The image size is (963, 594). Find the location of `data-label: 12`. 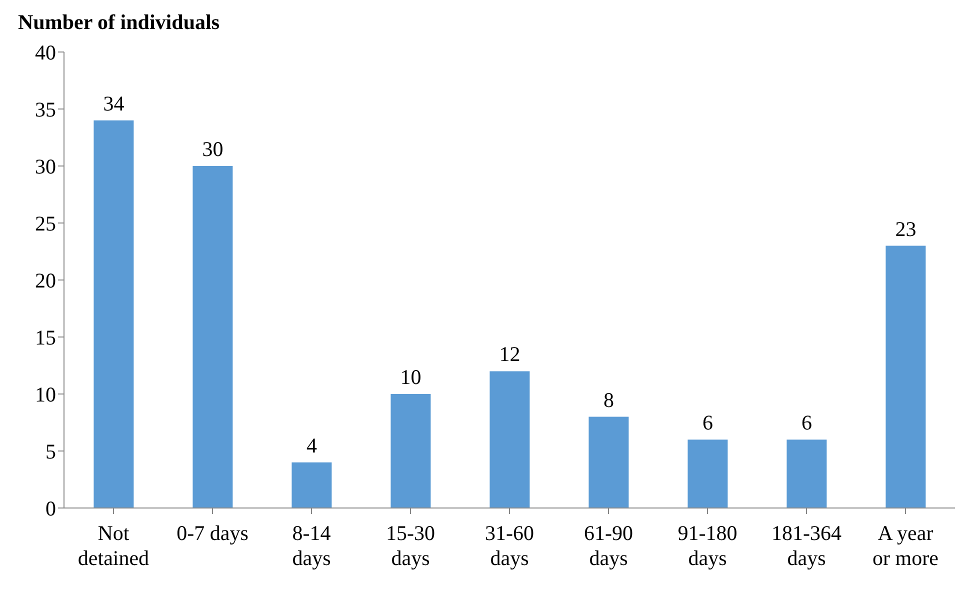

data-label: 12 is located at coordinates (509, 354).